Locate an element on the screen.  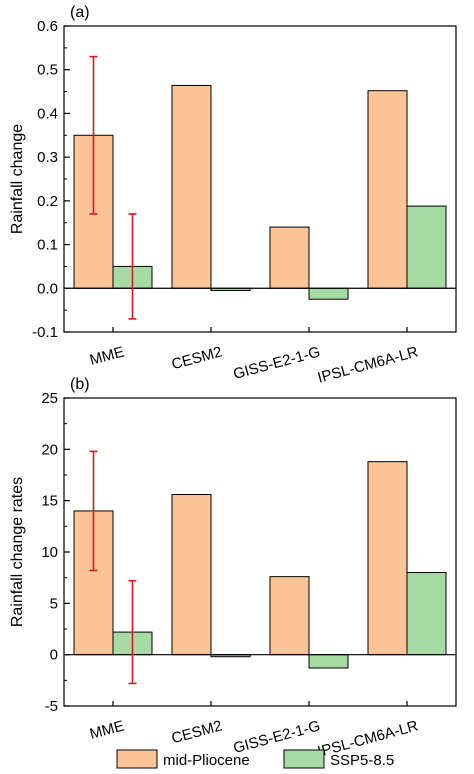
legend-swatch-ssp585 is located at coordinates (304, 759).